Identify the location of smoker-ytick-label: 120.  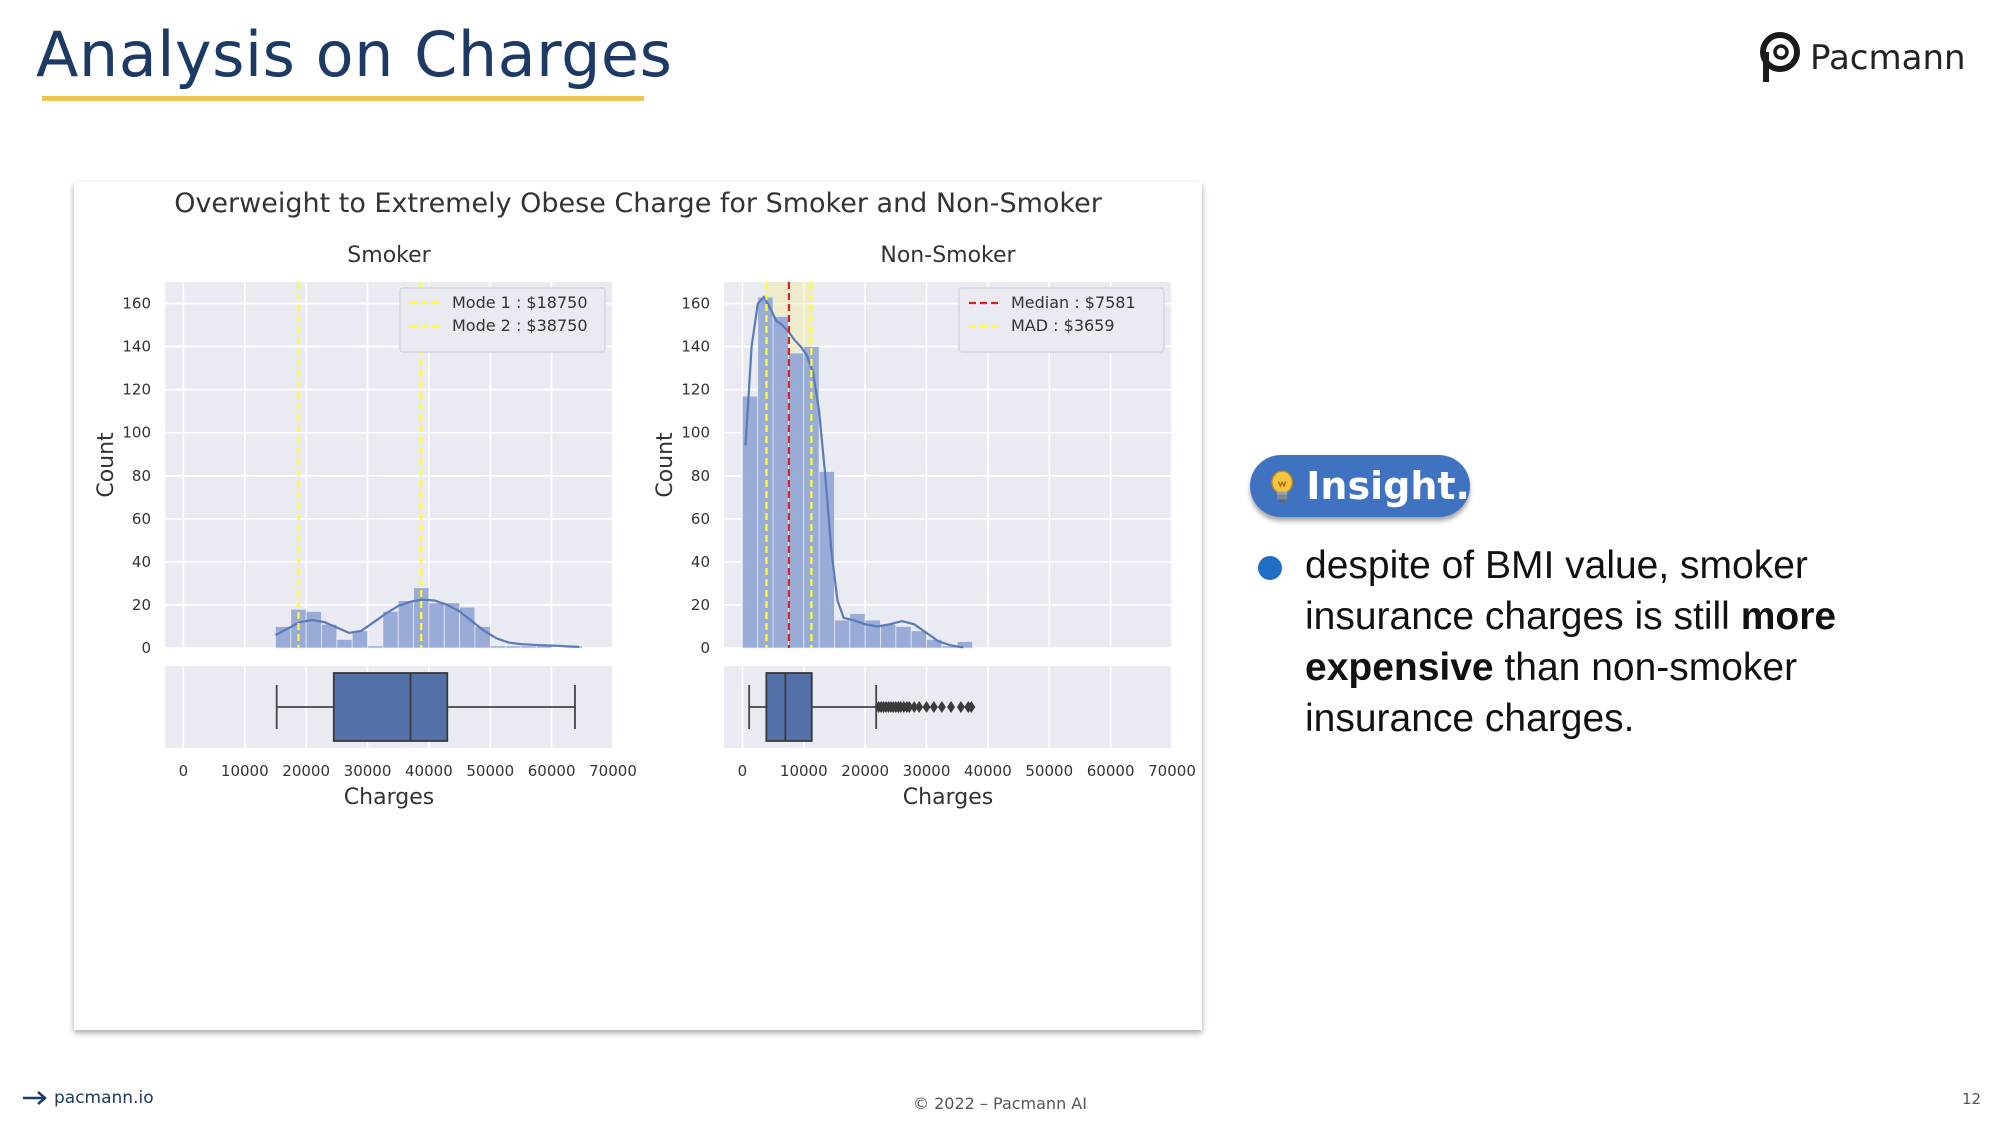
(136, 390).